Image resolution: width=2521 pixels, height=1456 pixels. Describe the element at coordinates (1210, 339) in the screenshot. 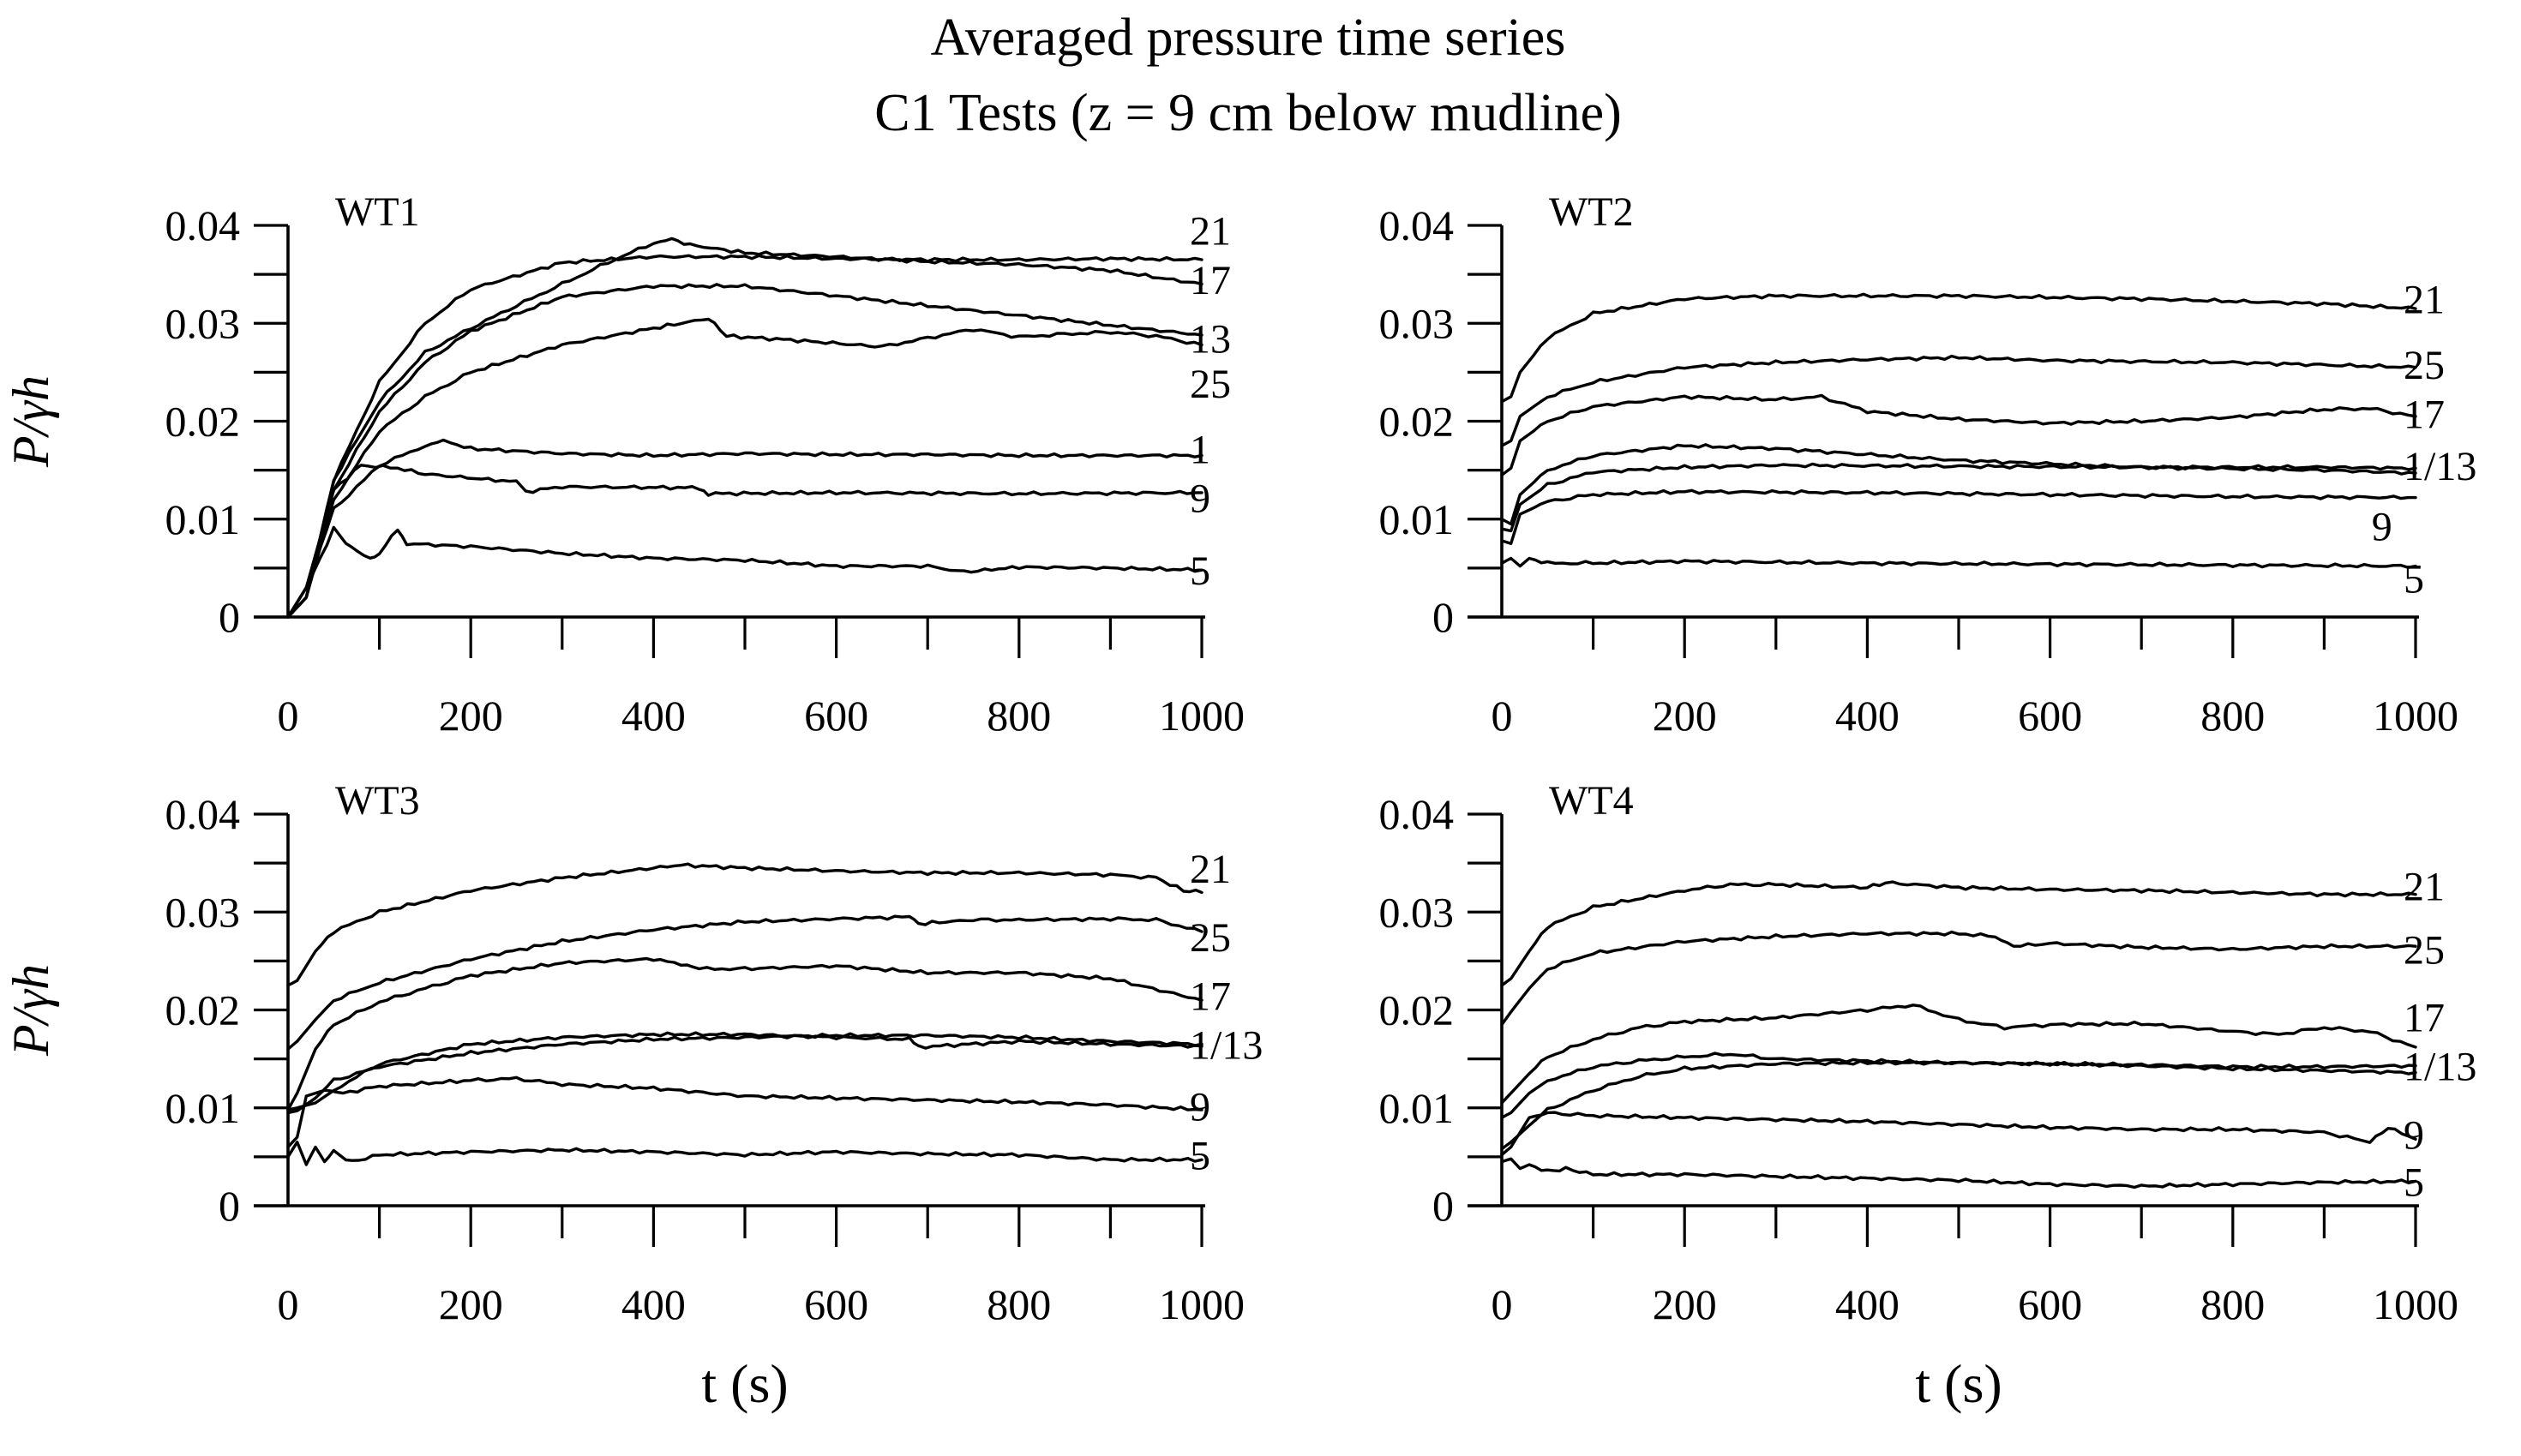

I see `series-label: 13` at that location.